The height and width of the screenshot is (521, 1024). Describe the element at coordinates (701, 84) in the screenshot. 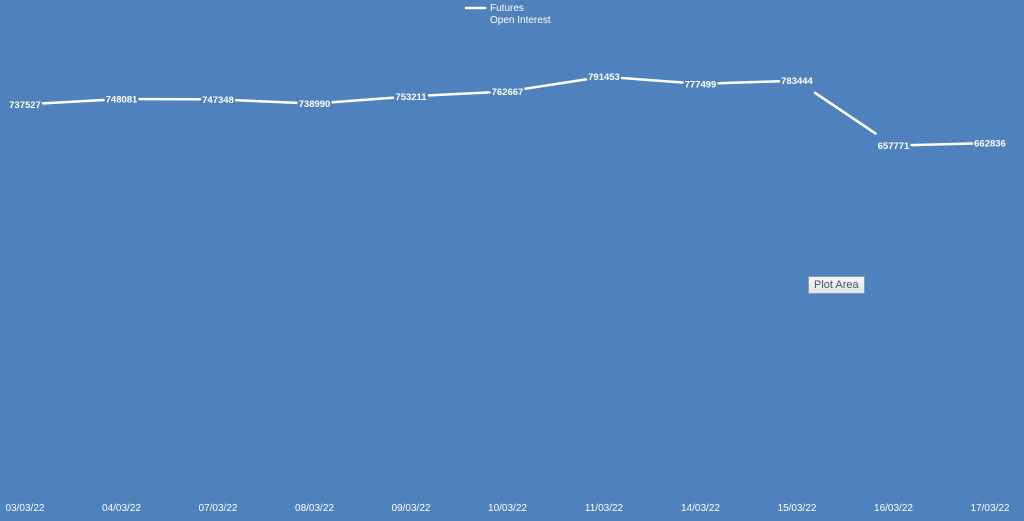

I see `data-label: 777499` at that location.